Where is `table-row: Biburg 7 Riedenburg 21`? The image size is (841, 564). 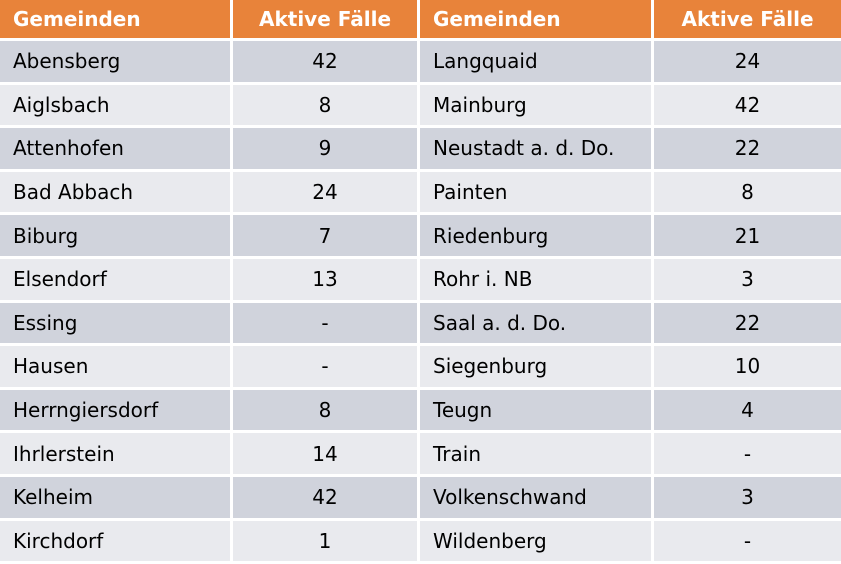
table-row: Biburg 7 Riedenburg 21 is located at coordinates (420, 237).